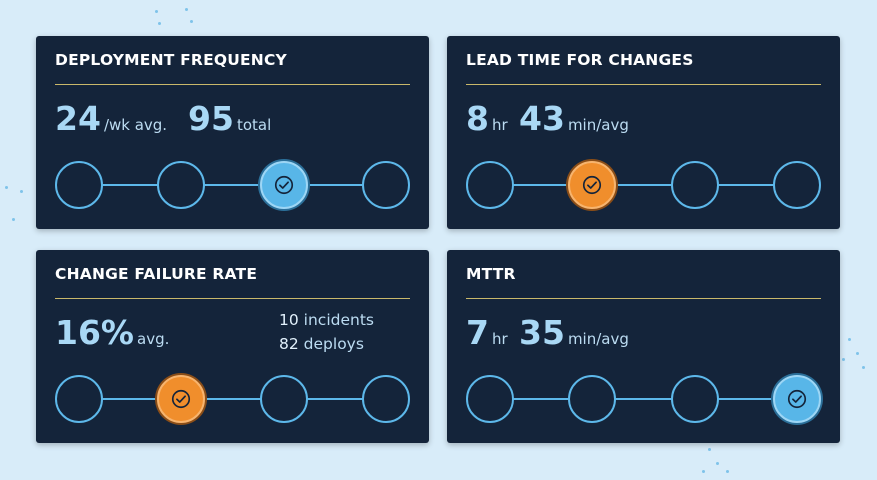  I want to click on metric-unit: avg., so click(153, 339).